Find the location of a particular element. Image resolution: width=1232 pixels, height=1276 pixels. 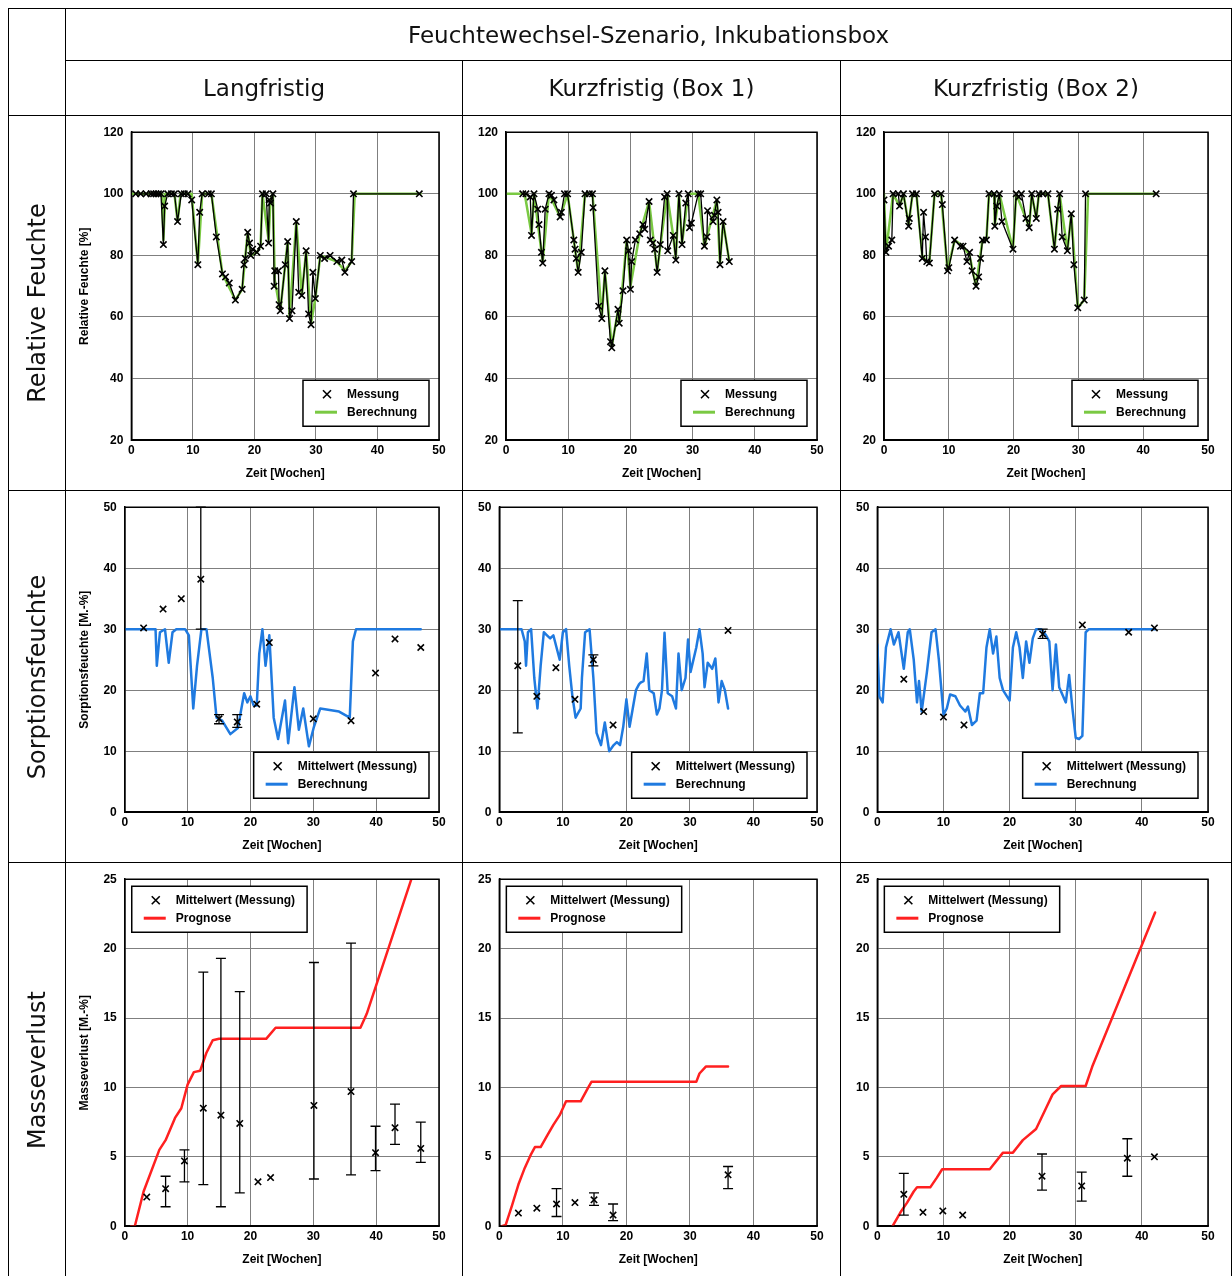

y-axis-title: Masseverlust [M.-%] is located at coordinates (83, 1053).